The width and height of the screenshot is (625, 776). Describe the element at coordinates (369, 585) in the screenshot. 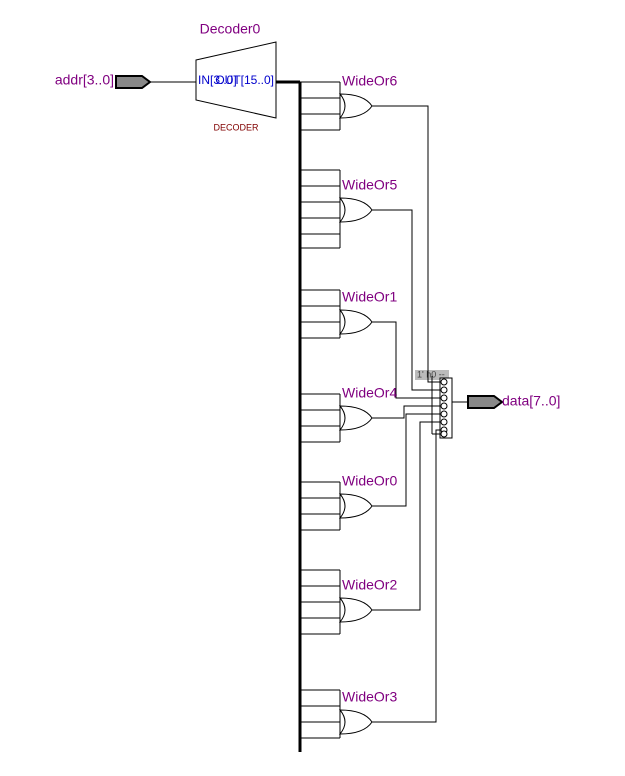

I see `gate-label: WideOr2` at that location.